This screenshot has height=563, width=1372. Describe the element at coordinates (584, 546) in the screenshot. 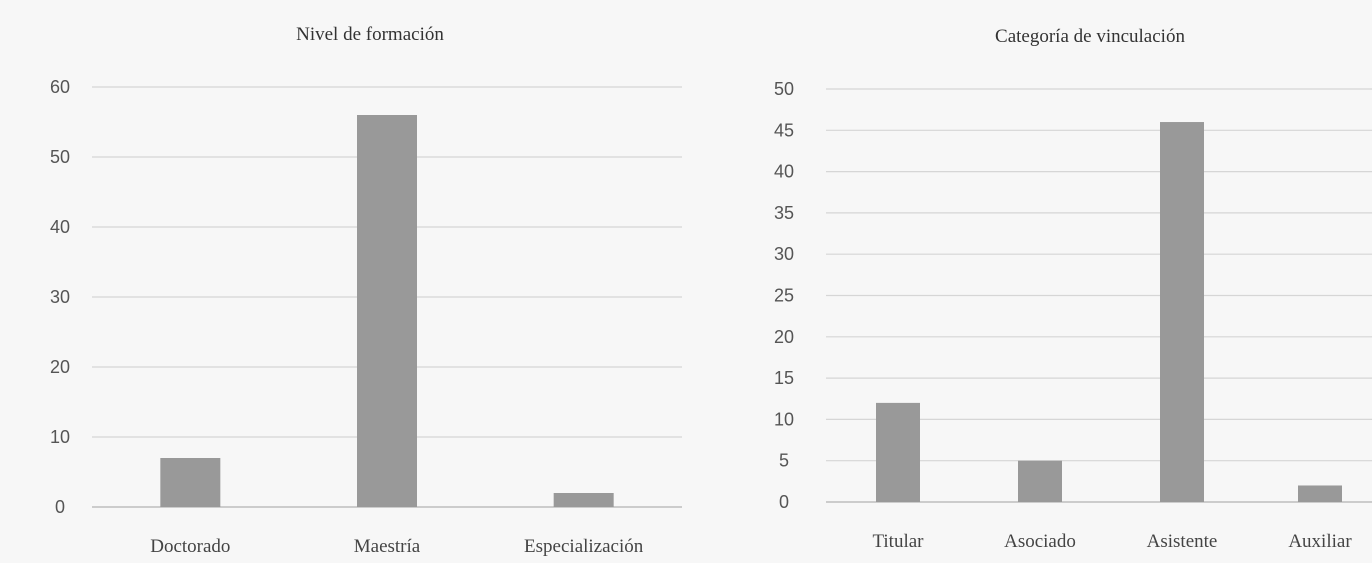

I see `x-category-label: Especialización` at that location.